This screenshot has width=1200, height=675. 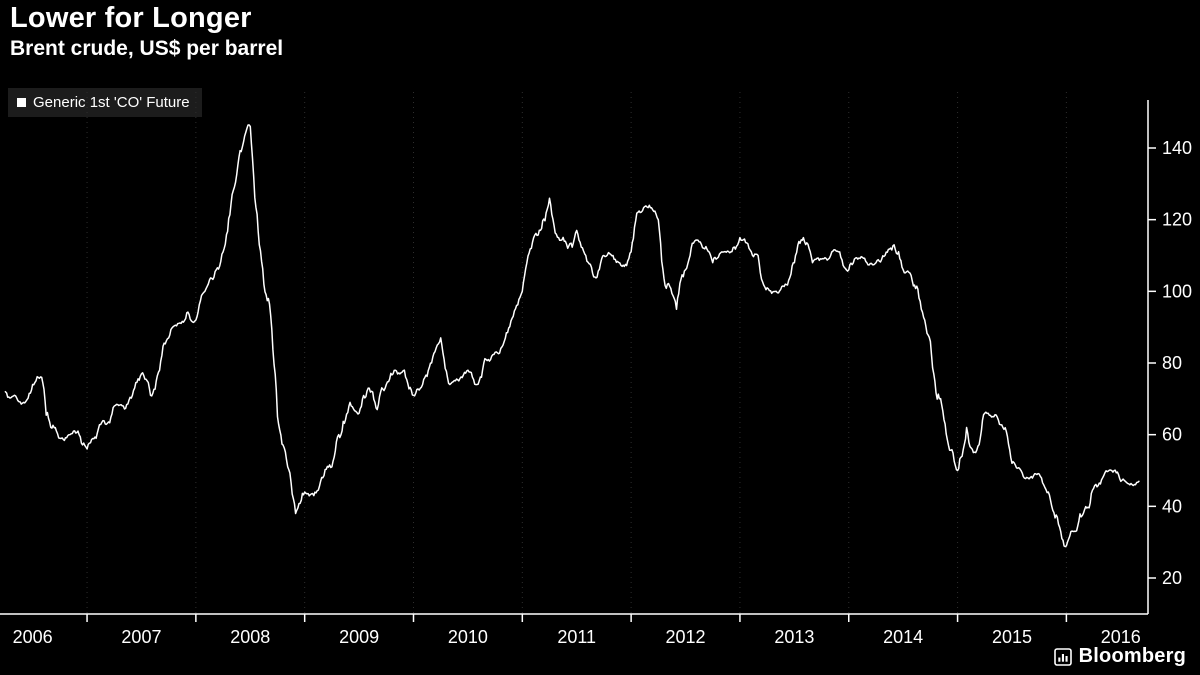 I want to click on x-axis-label: 2006, so click(x=33, y=637).